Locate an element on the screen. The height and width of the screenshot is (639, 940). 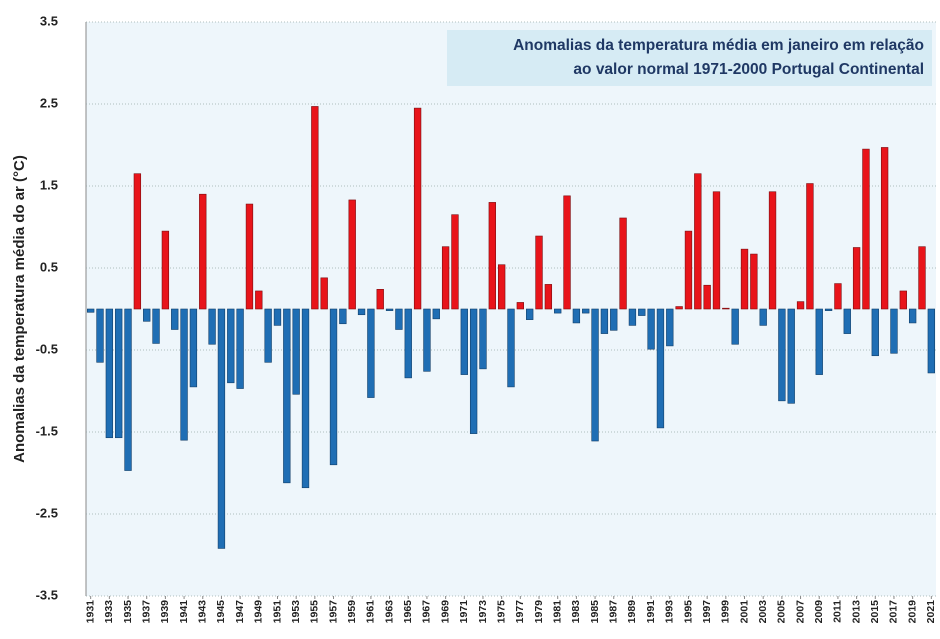
y-tick-label: -2.5 is located at coordinates (47, 512).